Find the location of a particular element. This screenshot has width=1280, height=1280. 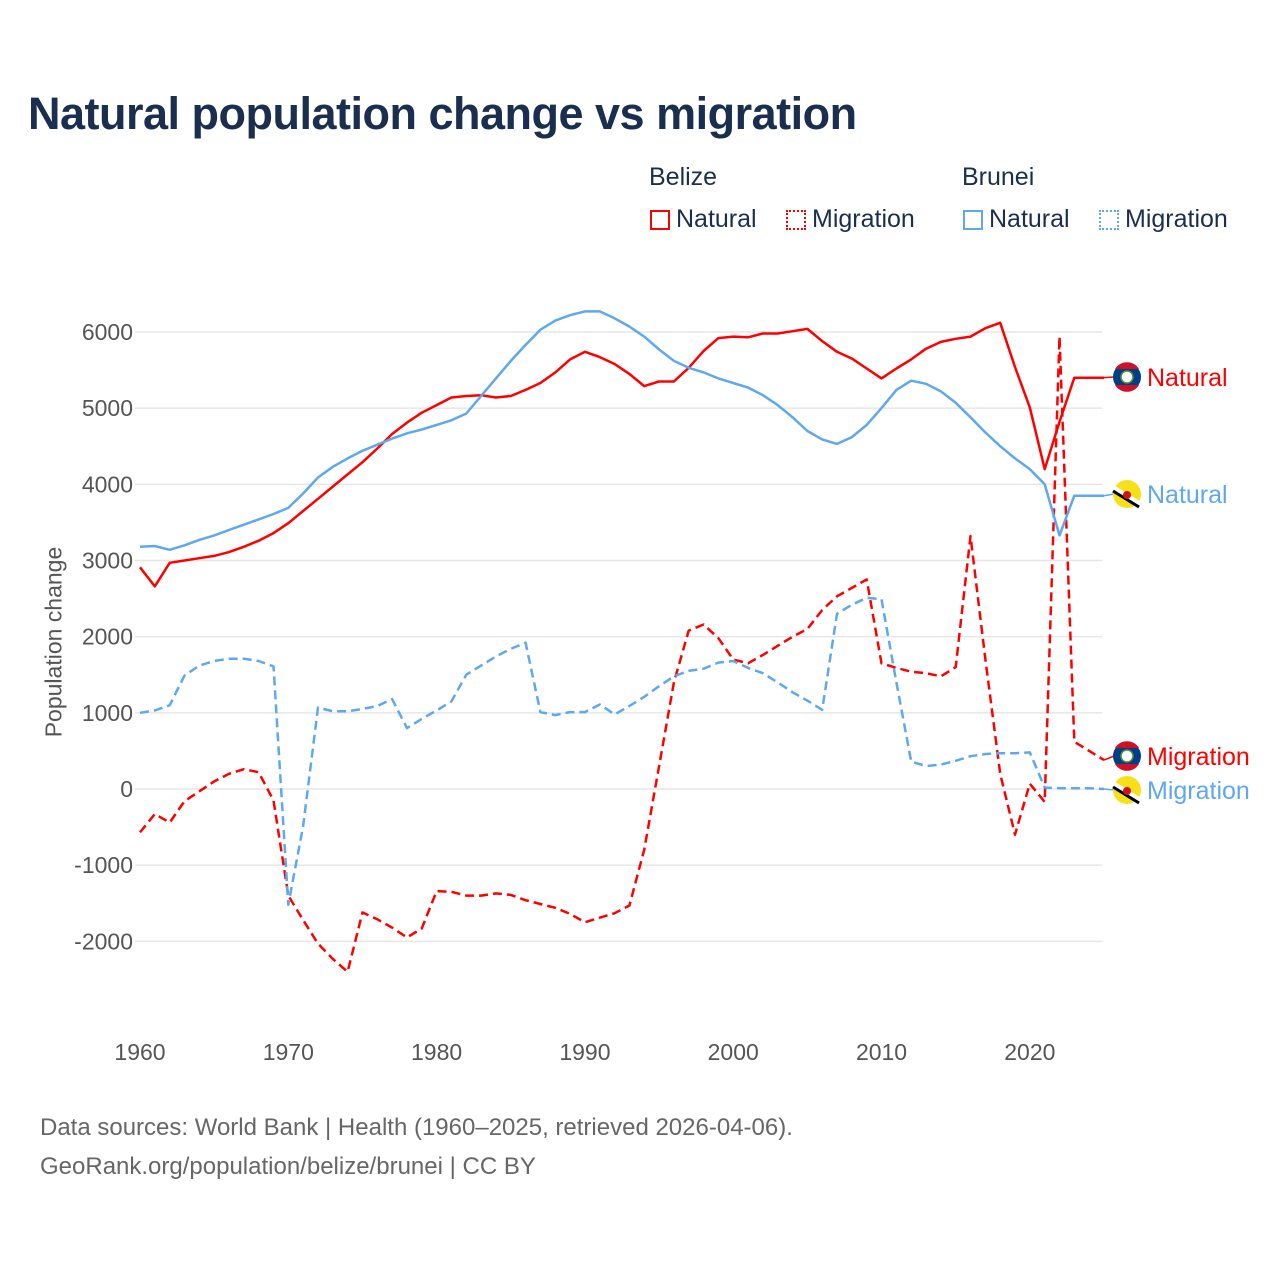

legend-group-brunei: Brunei is located at coordinates (998, 177).